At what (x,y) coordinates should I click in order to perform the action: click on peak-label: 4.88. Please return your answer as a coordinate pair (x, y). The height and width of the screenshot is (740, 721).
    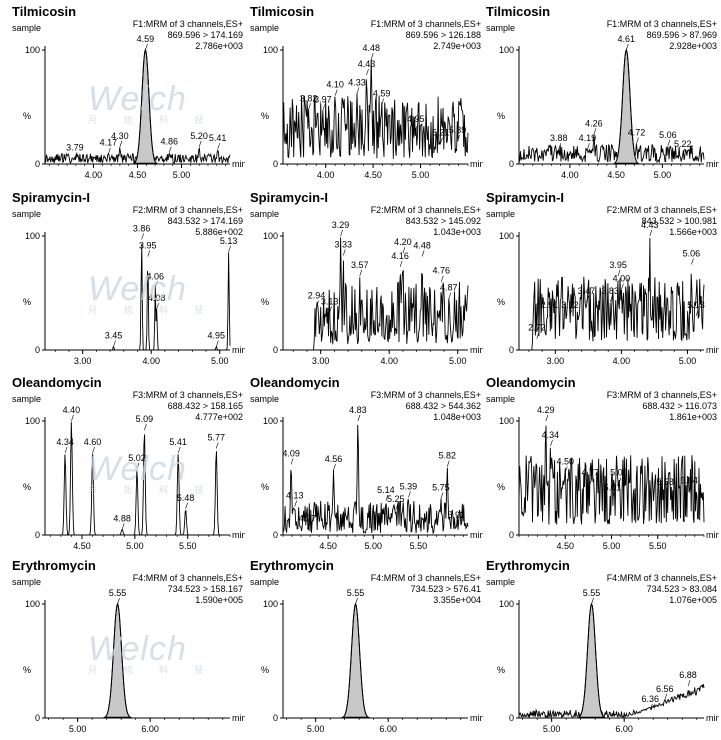
    Looking at the image, I should click on (122, 518).